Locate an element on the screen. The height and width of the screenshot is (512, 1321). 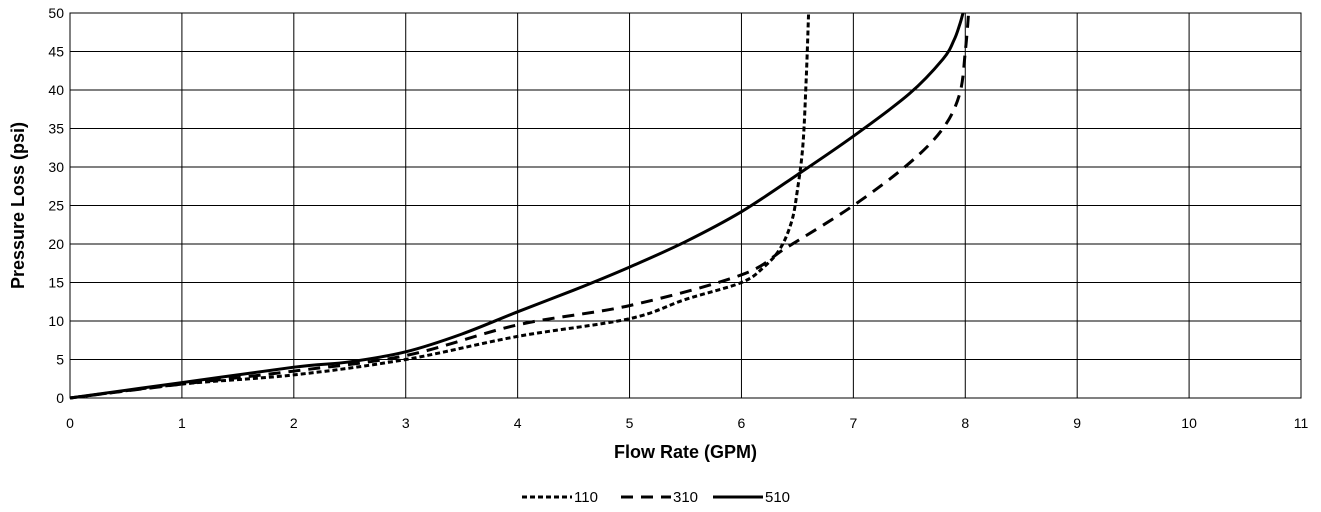
y-tick-label: 10 is located at coordinates (56, 321).